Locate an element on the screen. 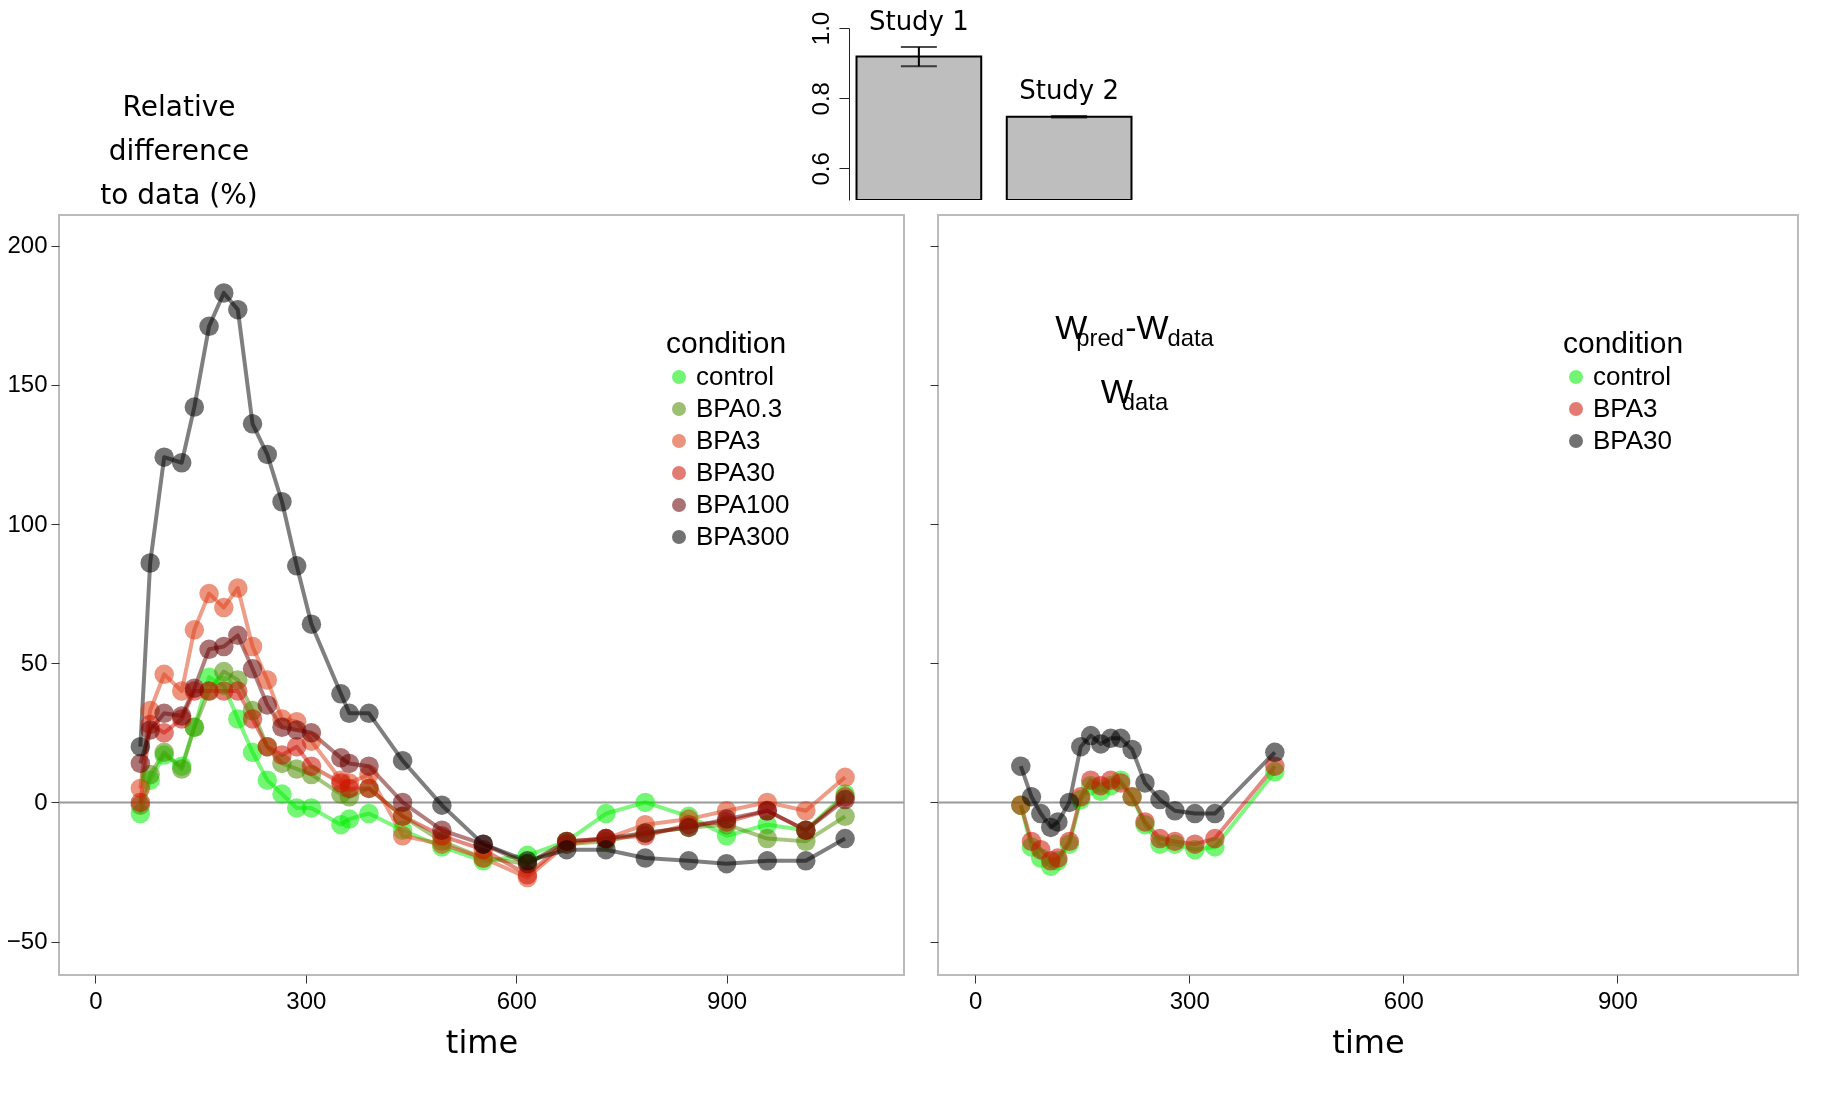 The width and height of the screenshot is (1828, 1103). y-axis-title: Relative difference to data (%) is located at coordinates (179, 150).